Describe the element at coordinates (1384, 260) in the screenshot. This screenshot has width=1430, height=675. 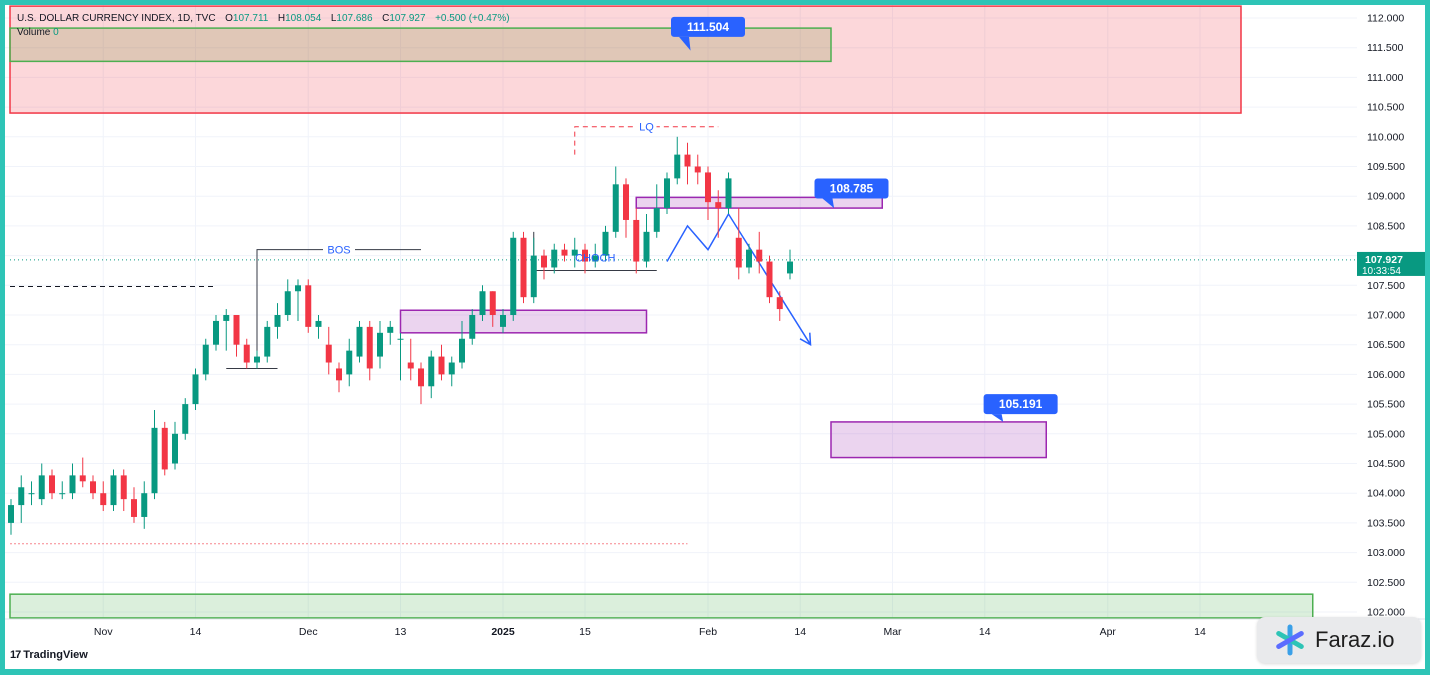
I see `last-price-value: 107.927` at that location.